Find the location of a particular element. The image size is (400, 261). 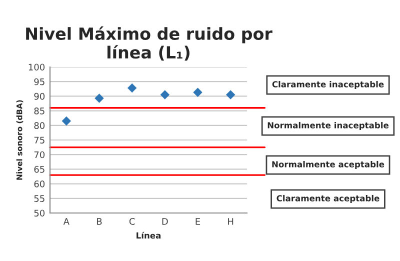

x-tick-label: B is located at coordinates (99, 221).